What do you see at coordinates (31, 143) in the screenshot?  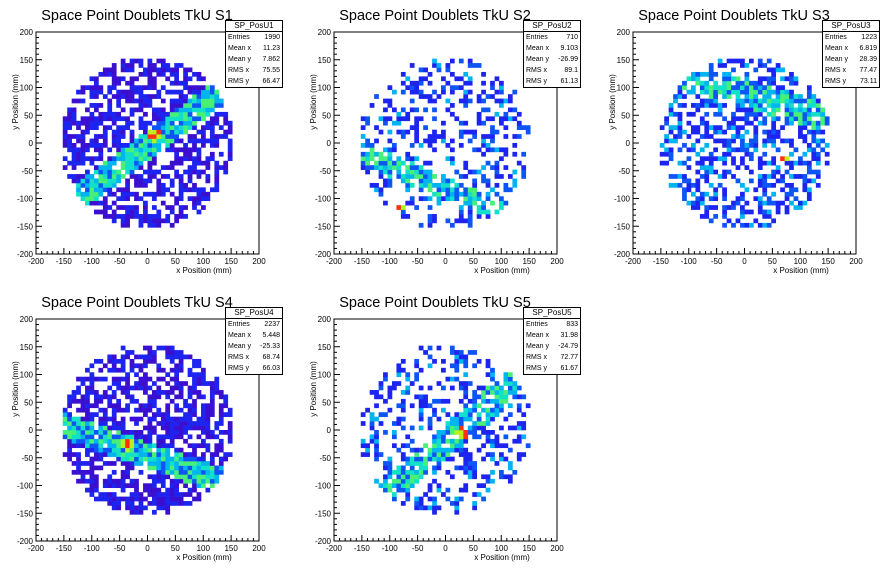 I see `y-tick-label: 0` at bounding box center [31, 143].